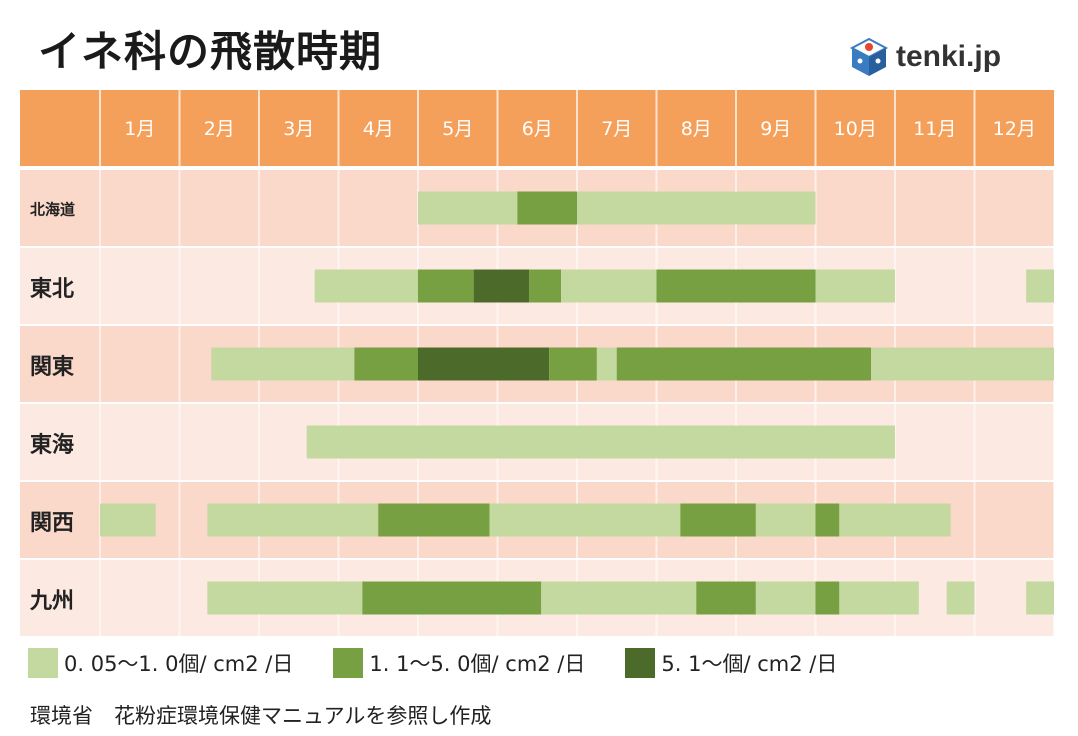 The width and height of the screenshot is (1078, 736). Describe the element at coordinates (696, 129) in the screenshot. I see `month-label: 8月` at that location.